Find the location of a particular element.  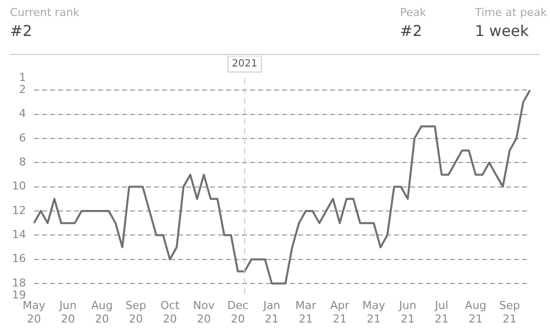

y-tick-label: 10 is located at coordinates (19, 186).